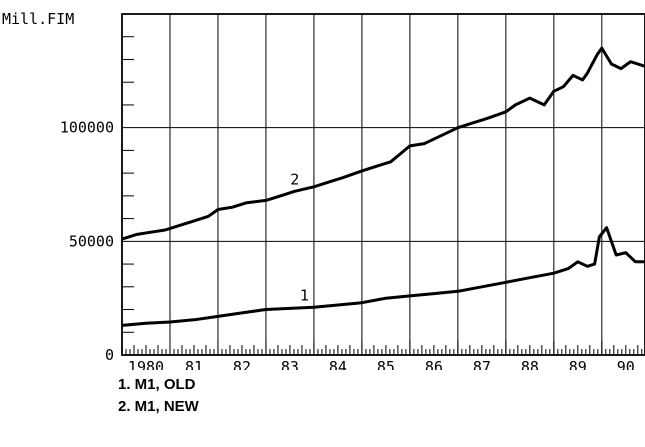 This screenshot has height=447, width=645. Describe the element at coordinates (294, 180) in the screenshot. I see `series-annotation: 2` at that location.